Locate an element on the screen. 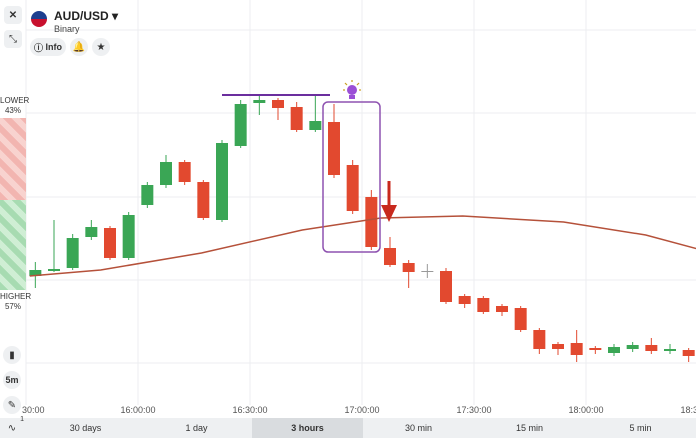  lower-label: LOWER is located at coordinates (15, 100).